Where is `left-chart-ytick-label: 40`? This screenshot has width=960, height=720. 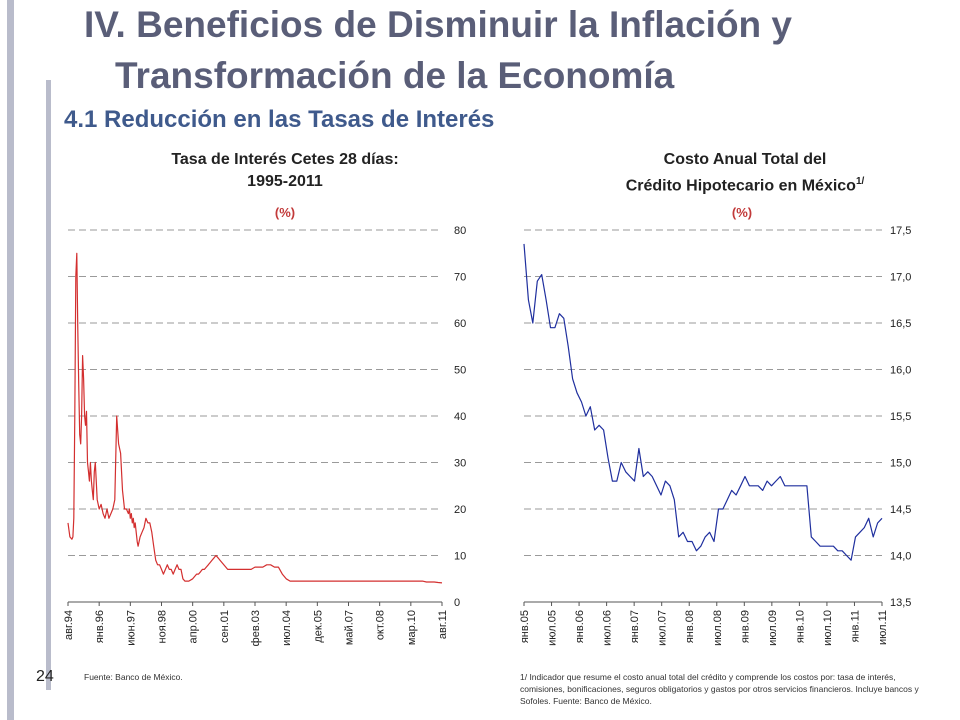 left-chart-ytick-label: 40 is located at coordinates (460, 417).